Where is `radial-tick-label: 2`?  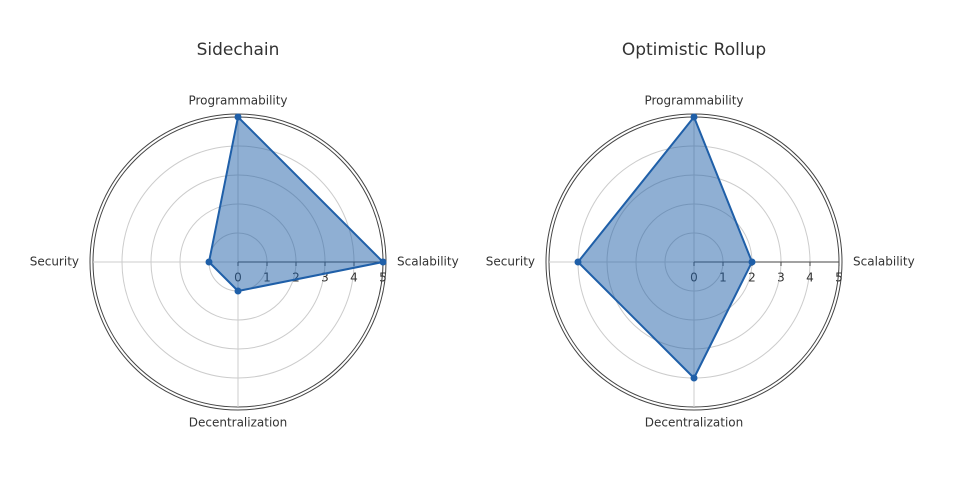 radial-tick-label: 2 is located at coordinates (752, 278).